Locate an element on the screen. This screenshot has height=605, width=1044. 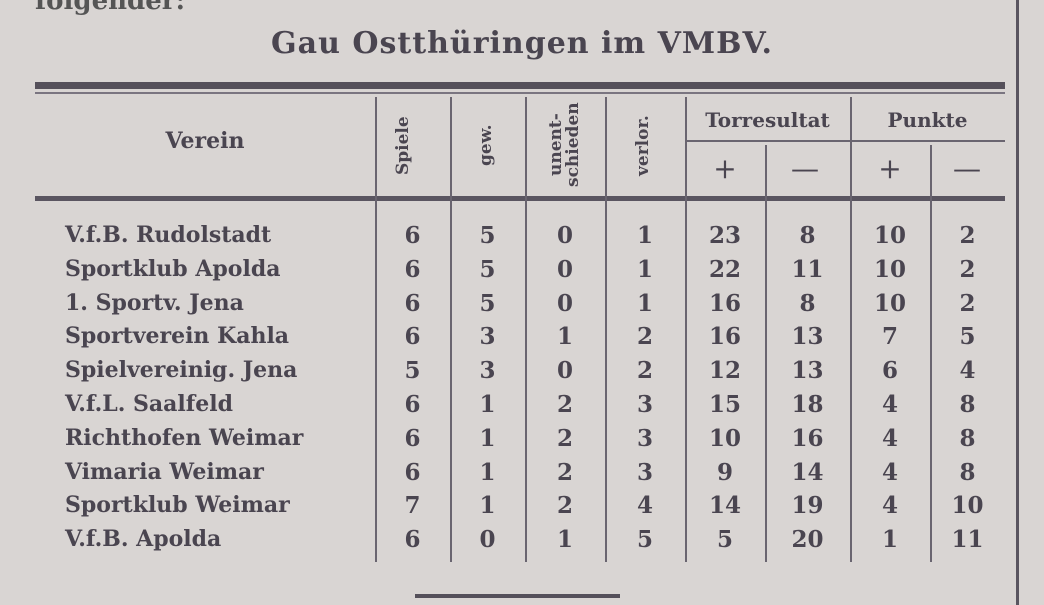
cell-club: Sportverein Kahla is located at coordinates (177, 336).